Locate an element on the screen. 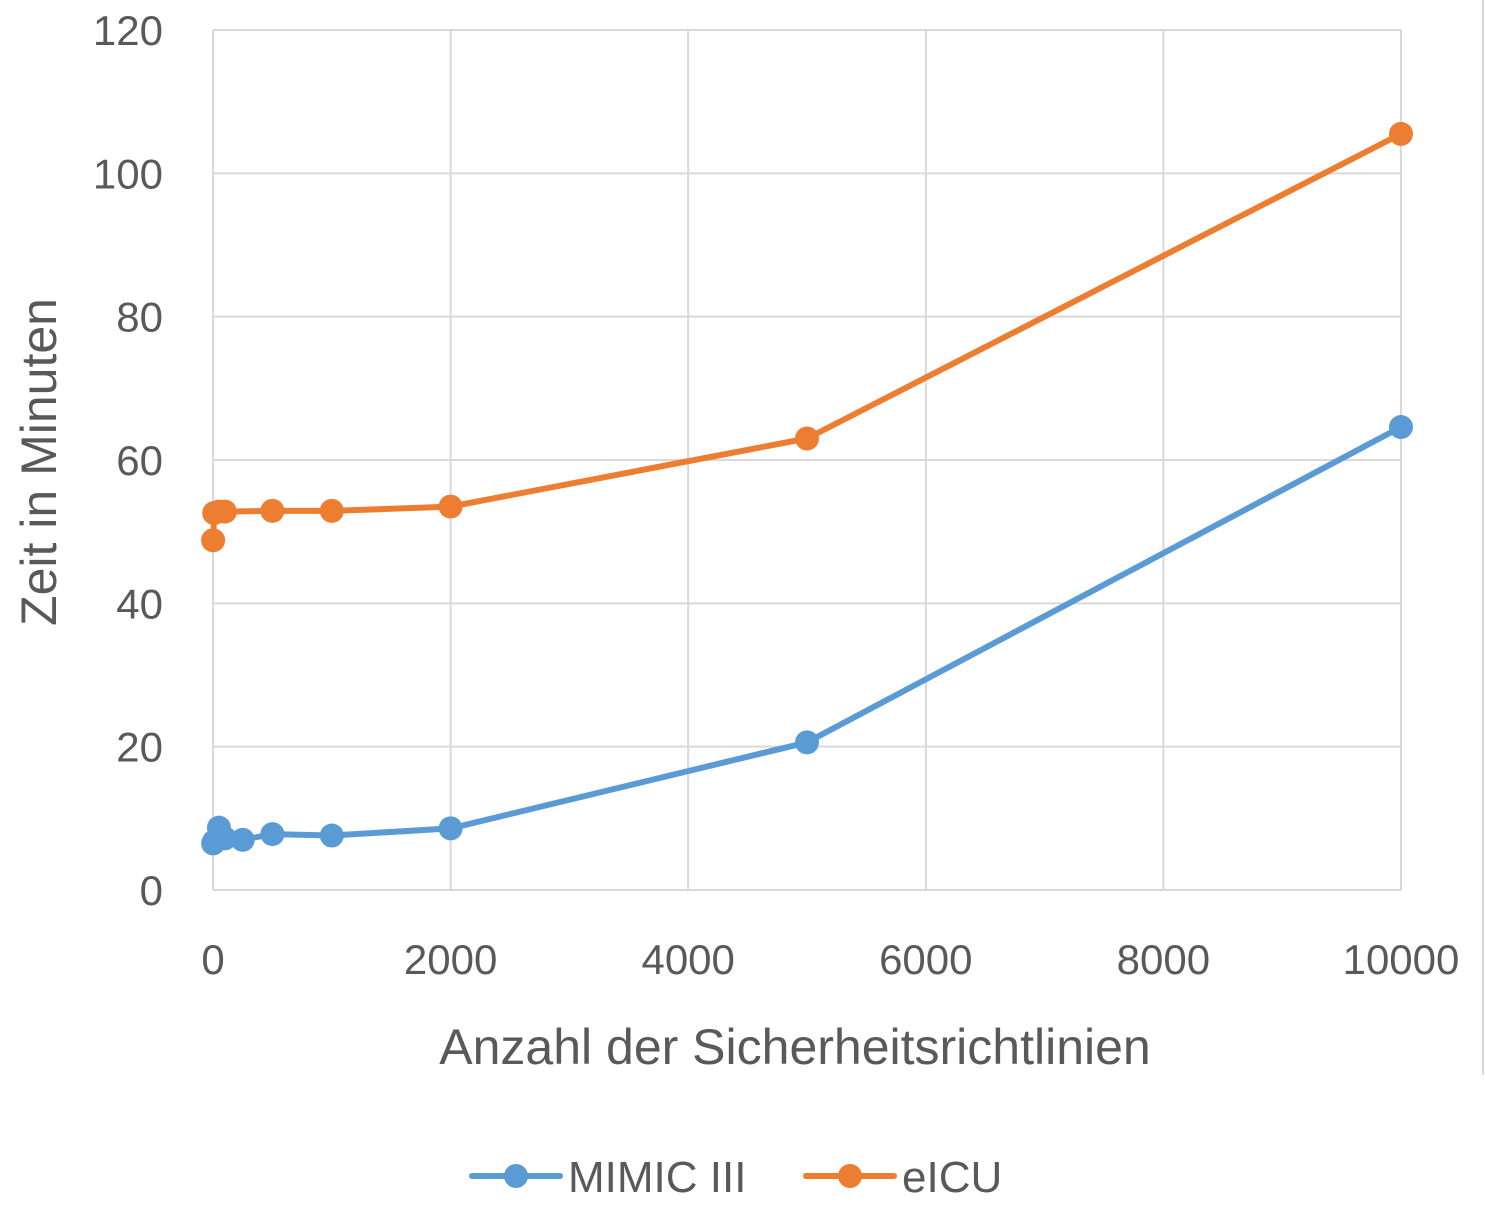  y-tick-label: 80 is located at coordinates (139, 317).